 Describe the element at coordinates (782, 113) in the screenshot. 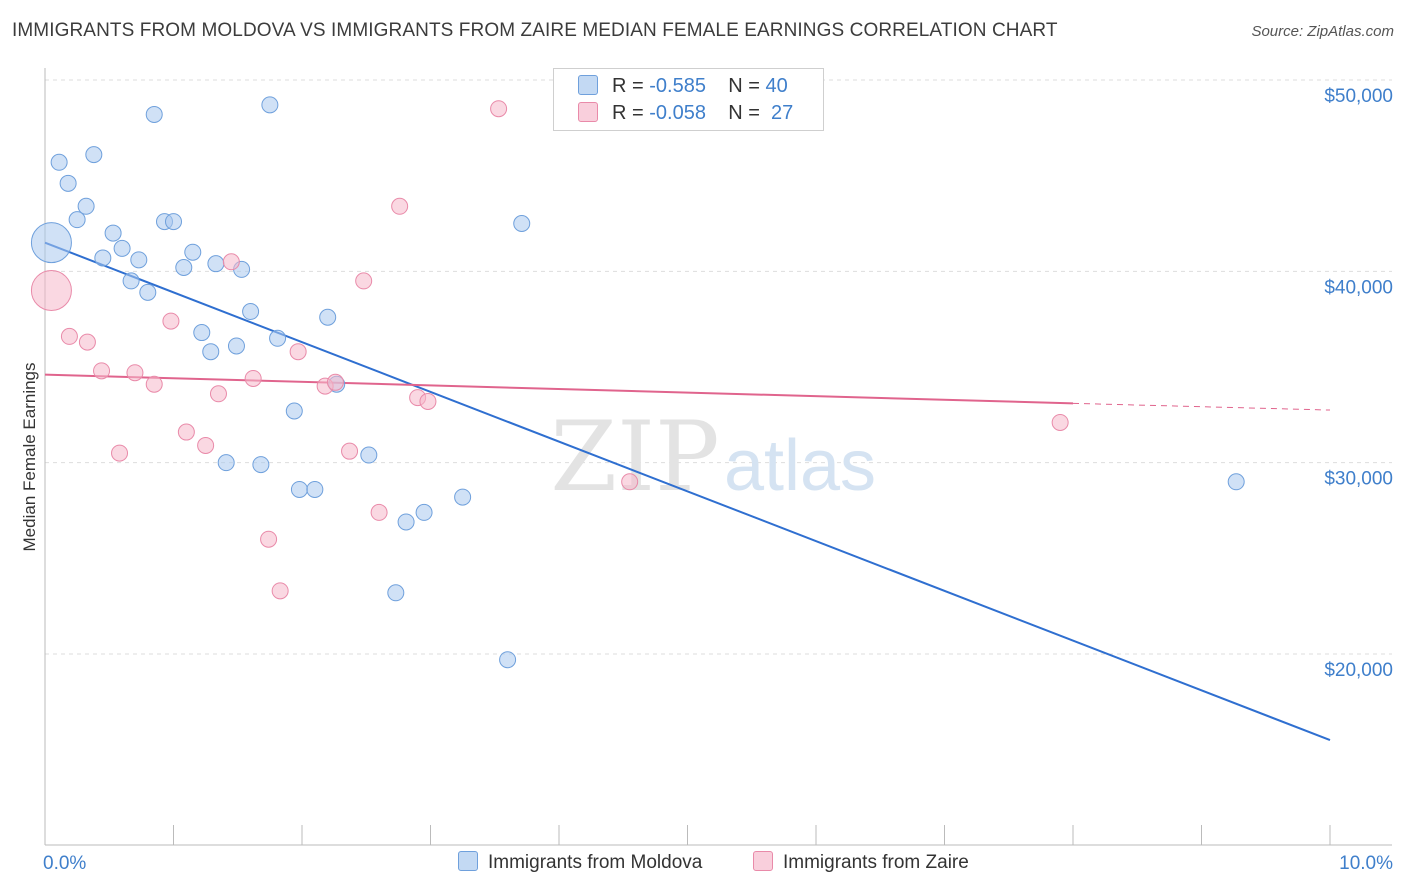

I see `legend-n-value: 27` at that location.